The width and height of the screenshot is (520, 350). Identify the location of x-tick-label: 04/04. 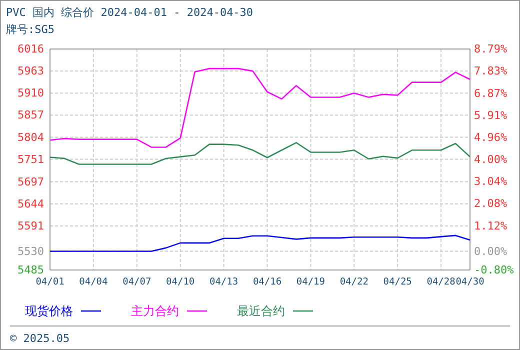
(93, 282).